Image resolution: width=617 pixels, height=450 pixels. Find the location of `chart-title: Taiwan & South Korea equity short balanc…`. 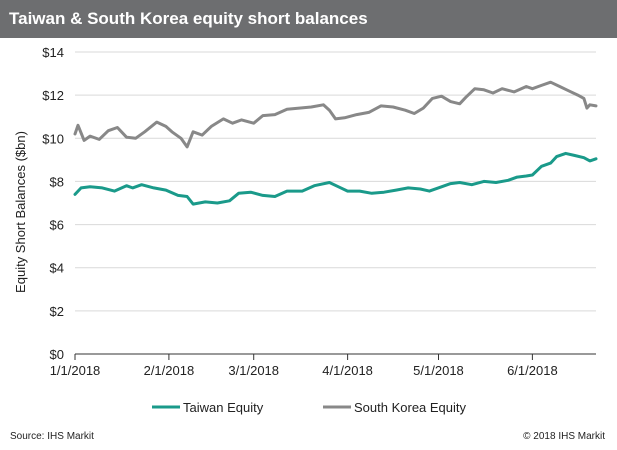

chart-title: Taiwan & South Korea equity short balanc… is located at coordinates (188, 18).